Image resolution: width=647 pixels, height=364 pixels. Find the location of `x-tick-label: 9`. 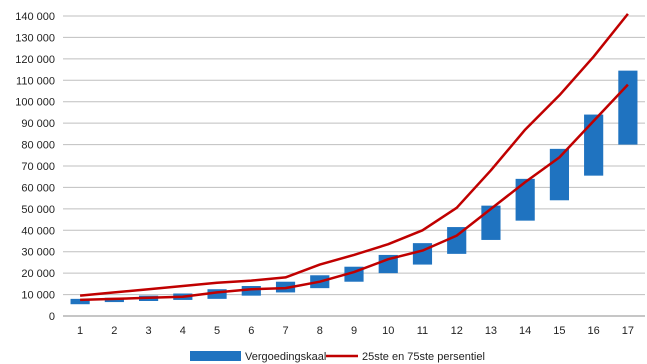

x-tick-label: 9 is located at coordinates (354, 331).